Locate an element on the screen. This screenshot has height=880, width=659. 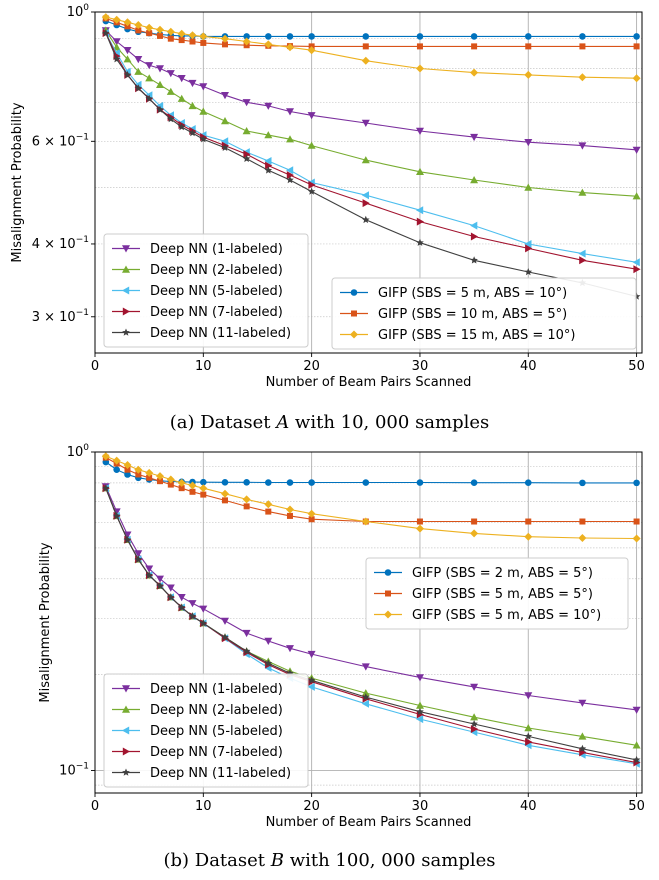
legend-box is located at coordinates (497, 593).